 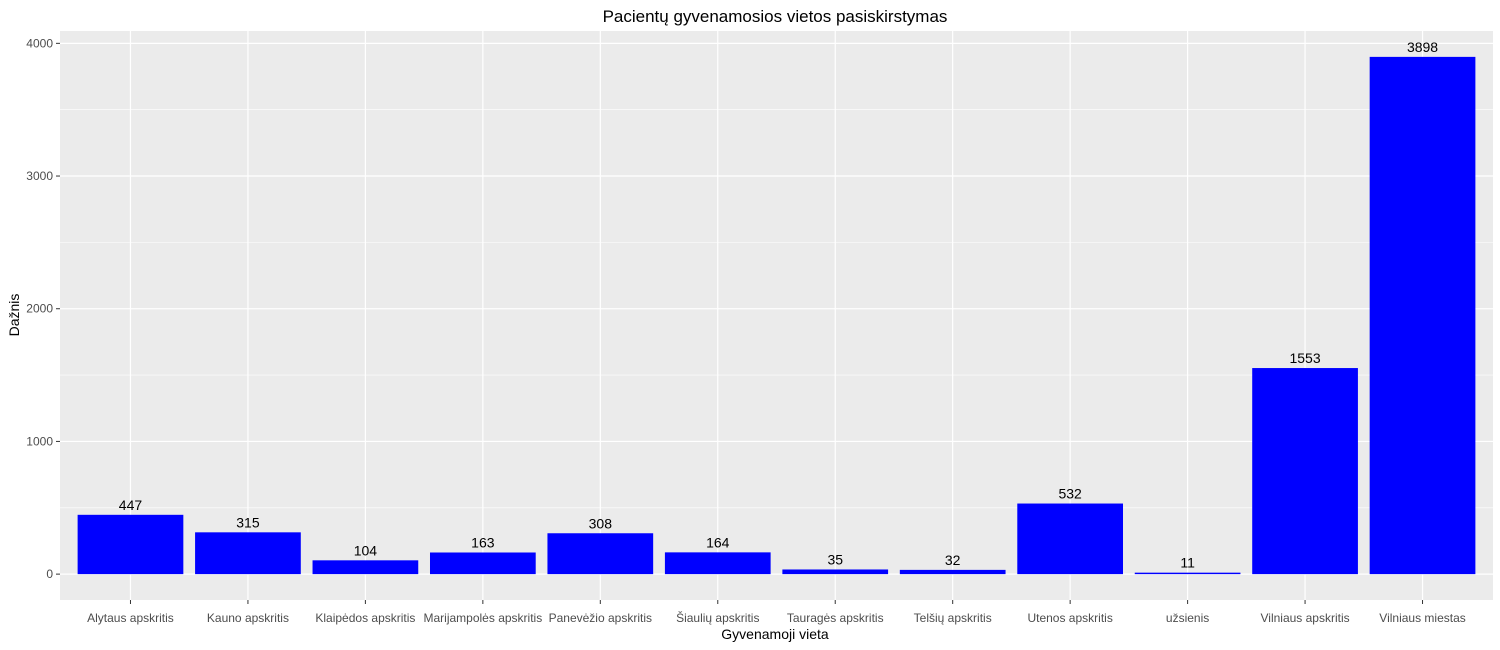 I want to click on bar-value-label: 1553, so click(x=1304, y=358).